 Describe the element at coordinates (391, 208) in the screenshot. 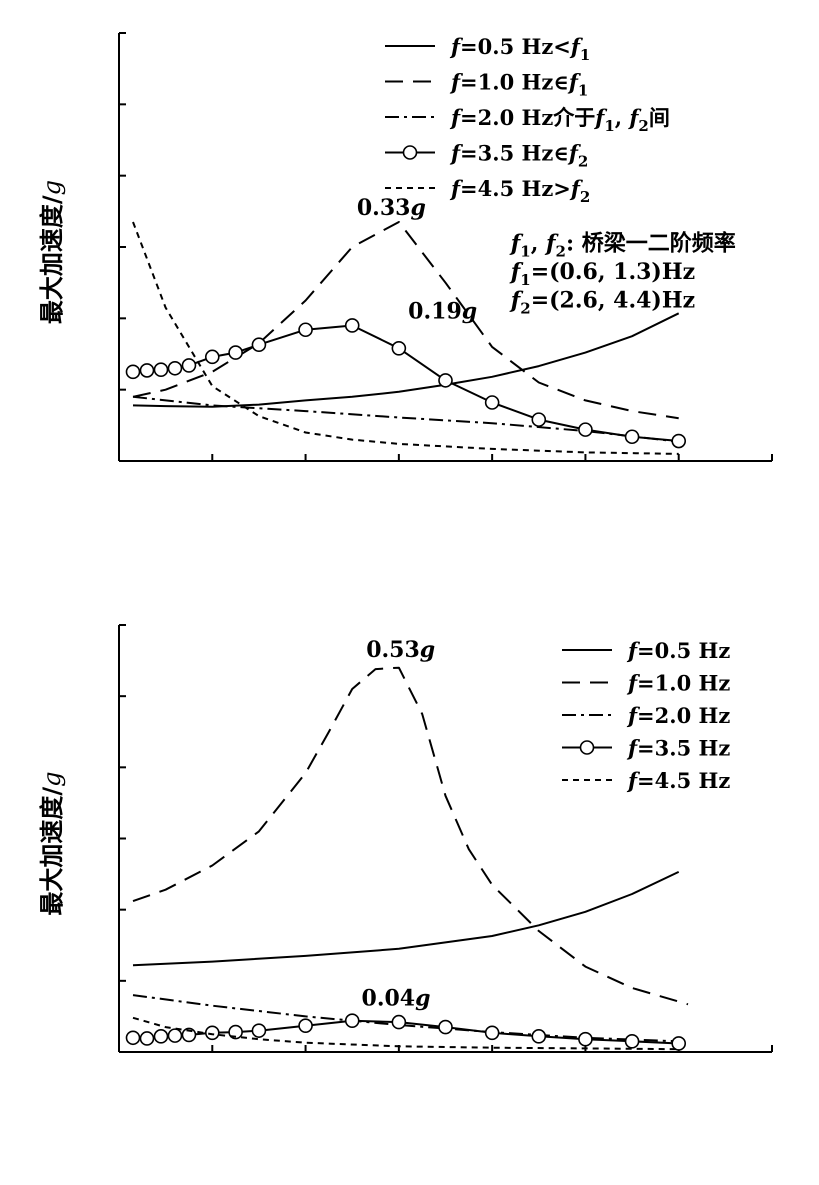

I see `chart-annotation: 0.33g` at that location.